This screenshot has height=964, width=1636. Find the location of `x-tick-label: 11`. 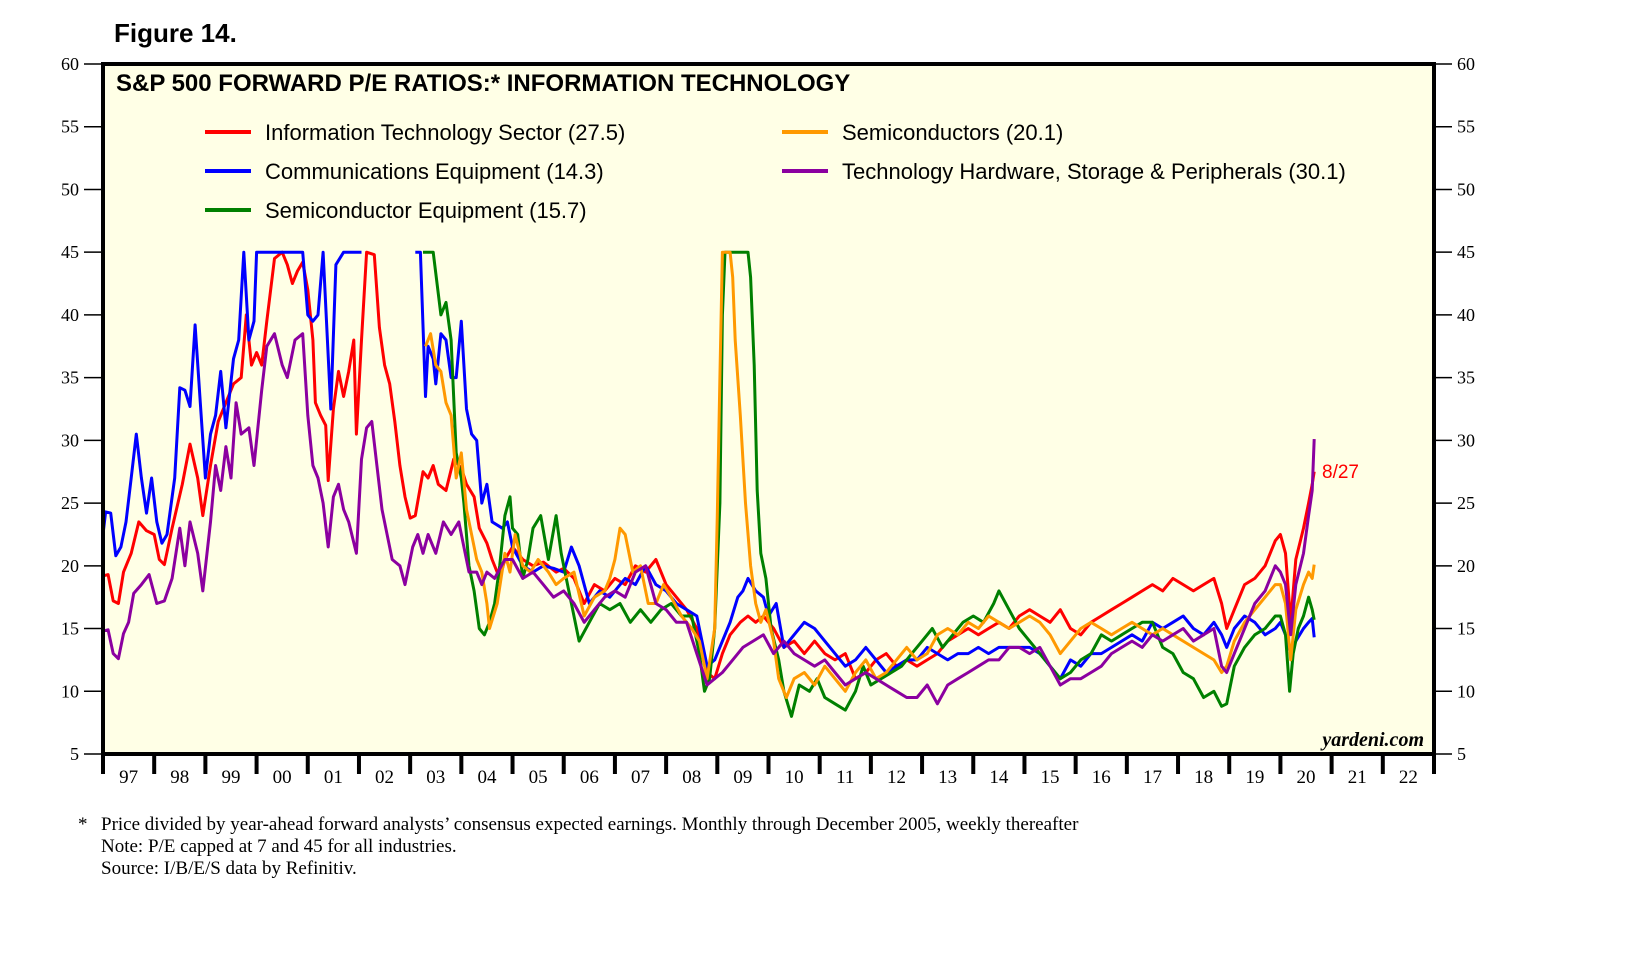

x-tick-label: 11 is located at coordinates (845, 777).